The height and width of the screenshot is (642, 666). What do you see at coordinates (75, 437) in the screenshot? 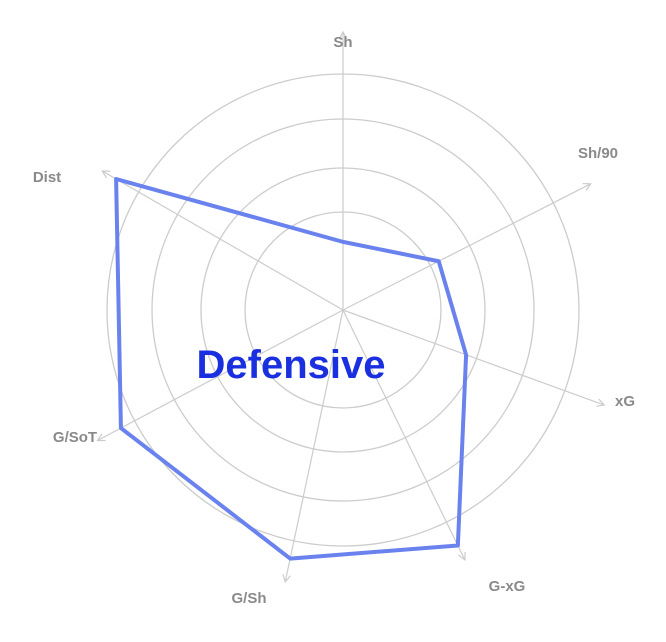
I see `axis-label-5: G/SoT` at bounding box center [75, 437].